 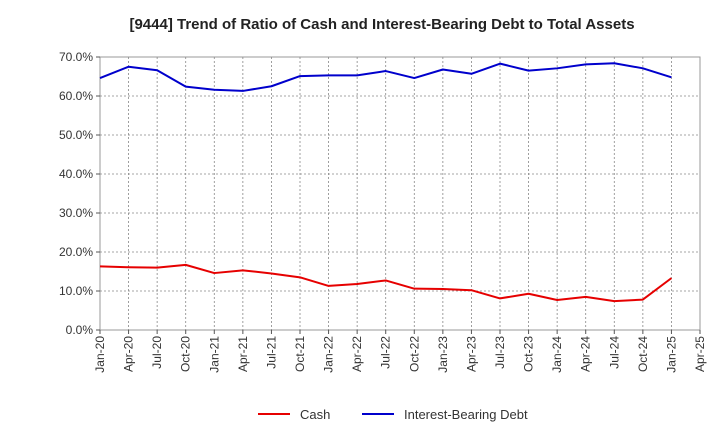 I want to click on x-tick-label: Oct-20, so click(x=186, y=354).